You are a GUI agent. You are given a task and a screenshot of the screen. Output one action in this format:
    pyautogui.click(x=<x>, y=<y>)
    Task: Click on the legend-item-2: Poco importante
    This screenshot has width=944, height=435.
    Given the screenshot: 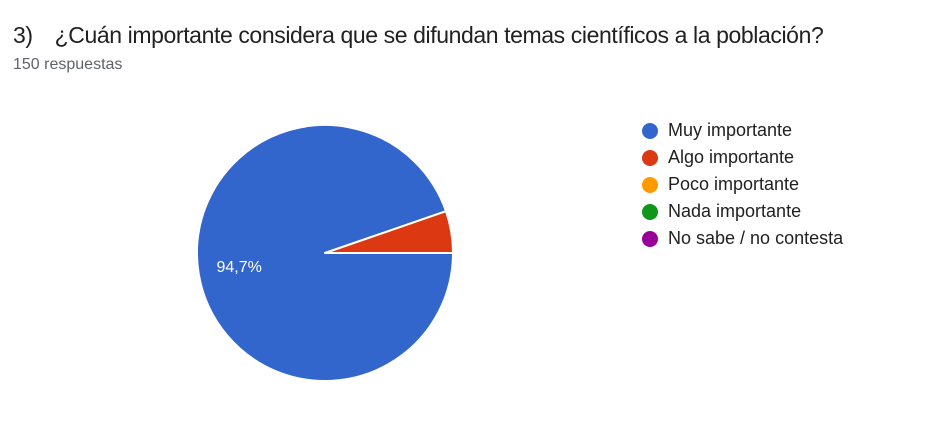 What is the action you would take?
    pyautogui.click(x=742, y=184)
    